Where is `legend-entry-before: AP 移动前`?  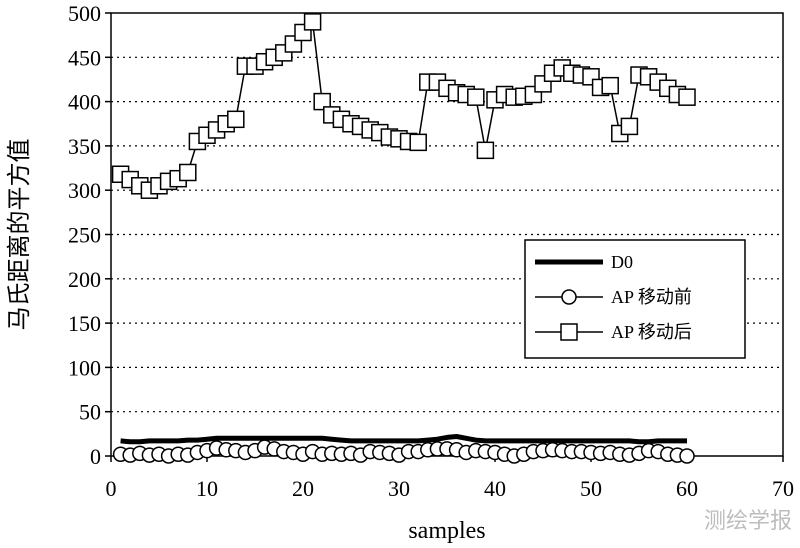
legend-entry-before: AP 移动前 is located at coordinates (613, 297).